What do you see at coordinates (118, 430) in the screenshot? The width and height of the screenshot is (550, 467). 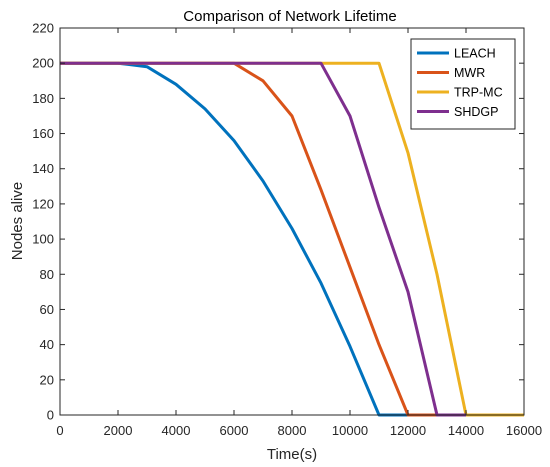 I see `x-tick-label: 2000` at bounding box center [118, 430].